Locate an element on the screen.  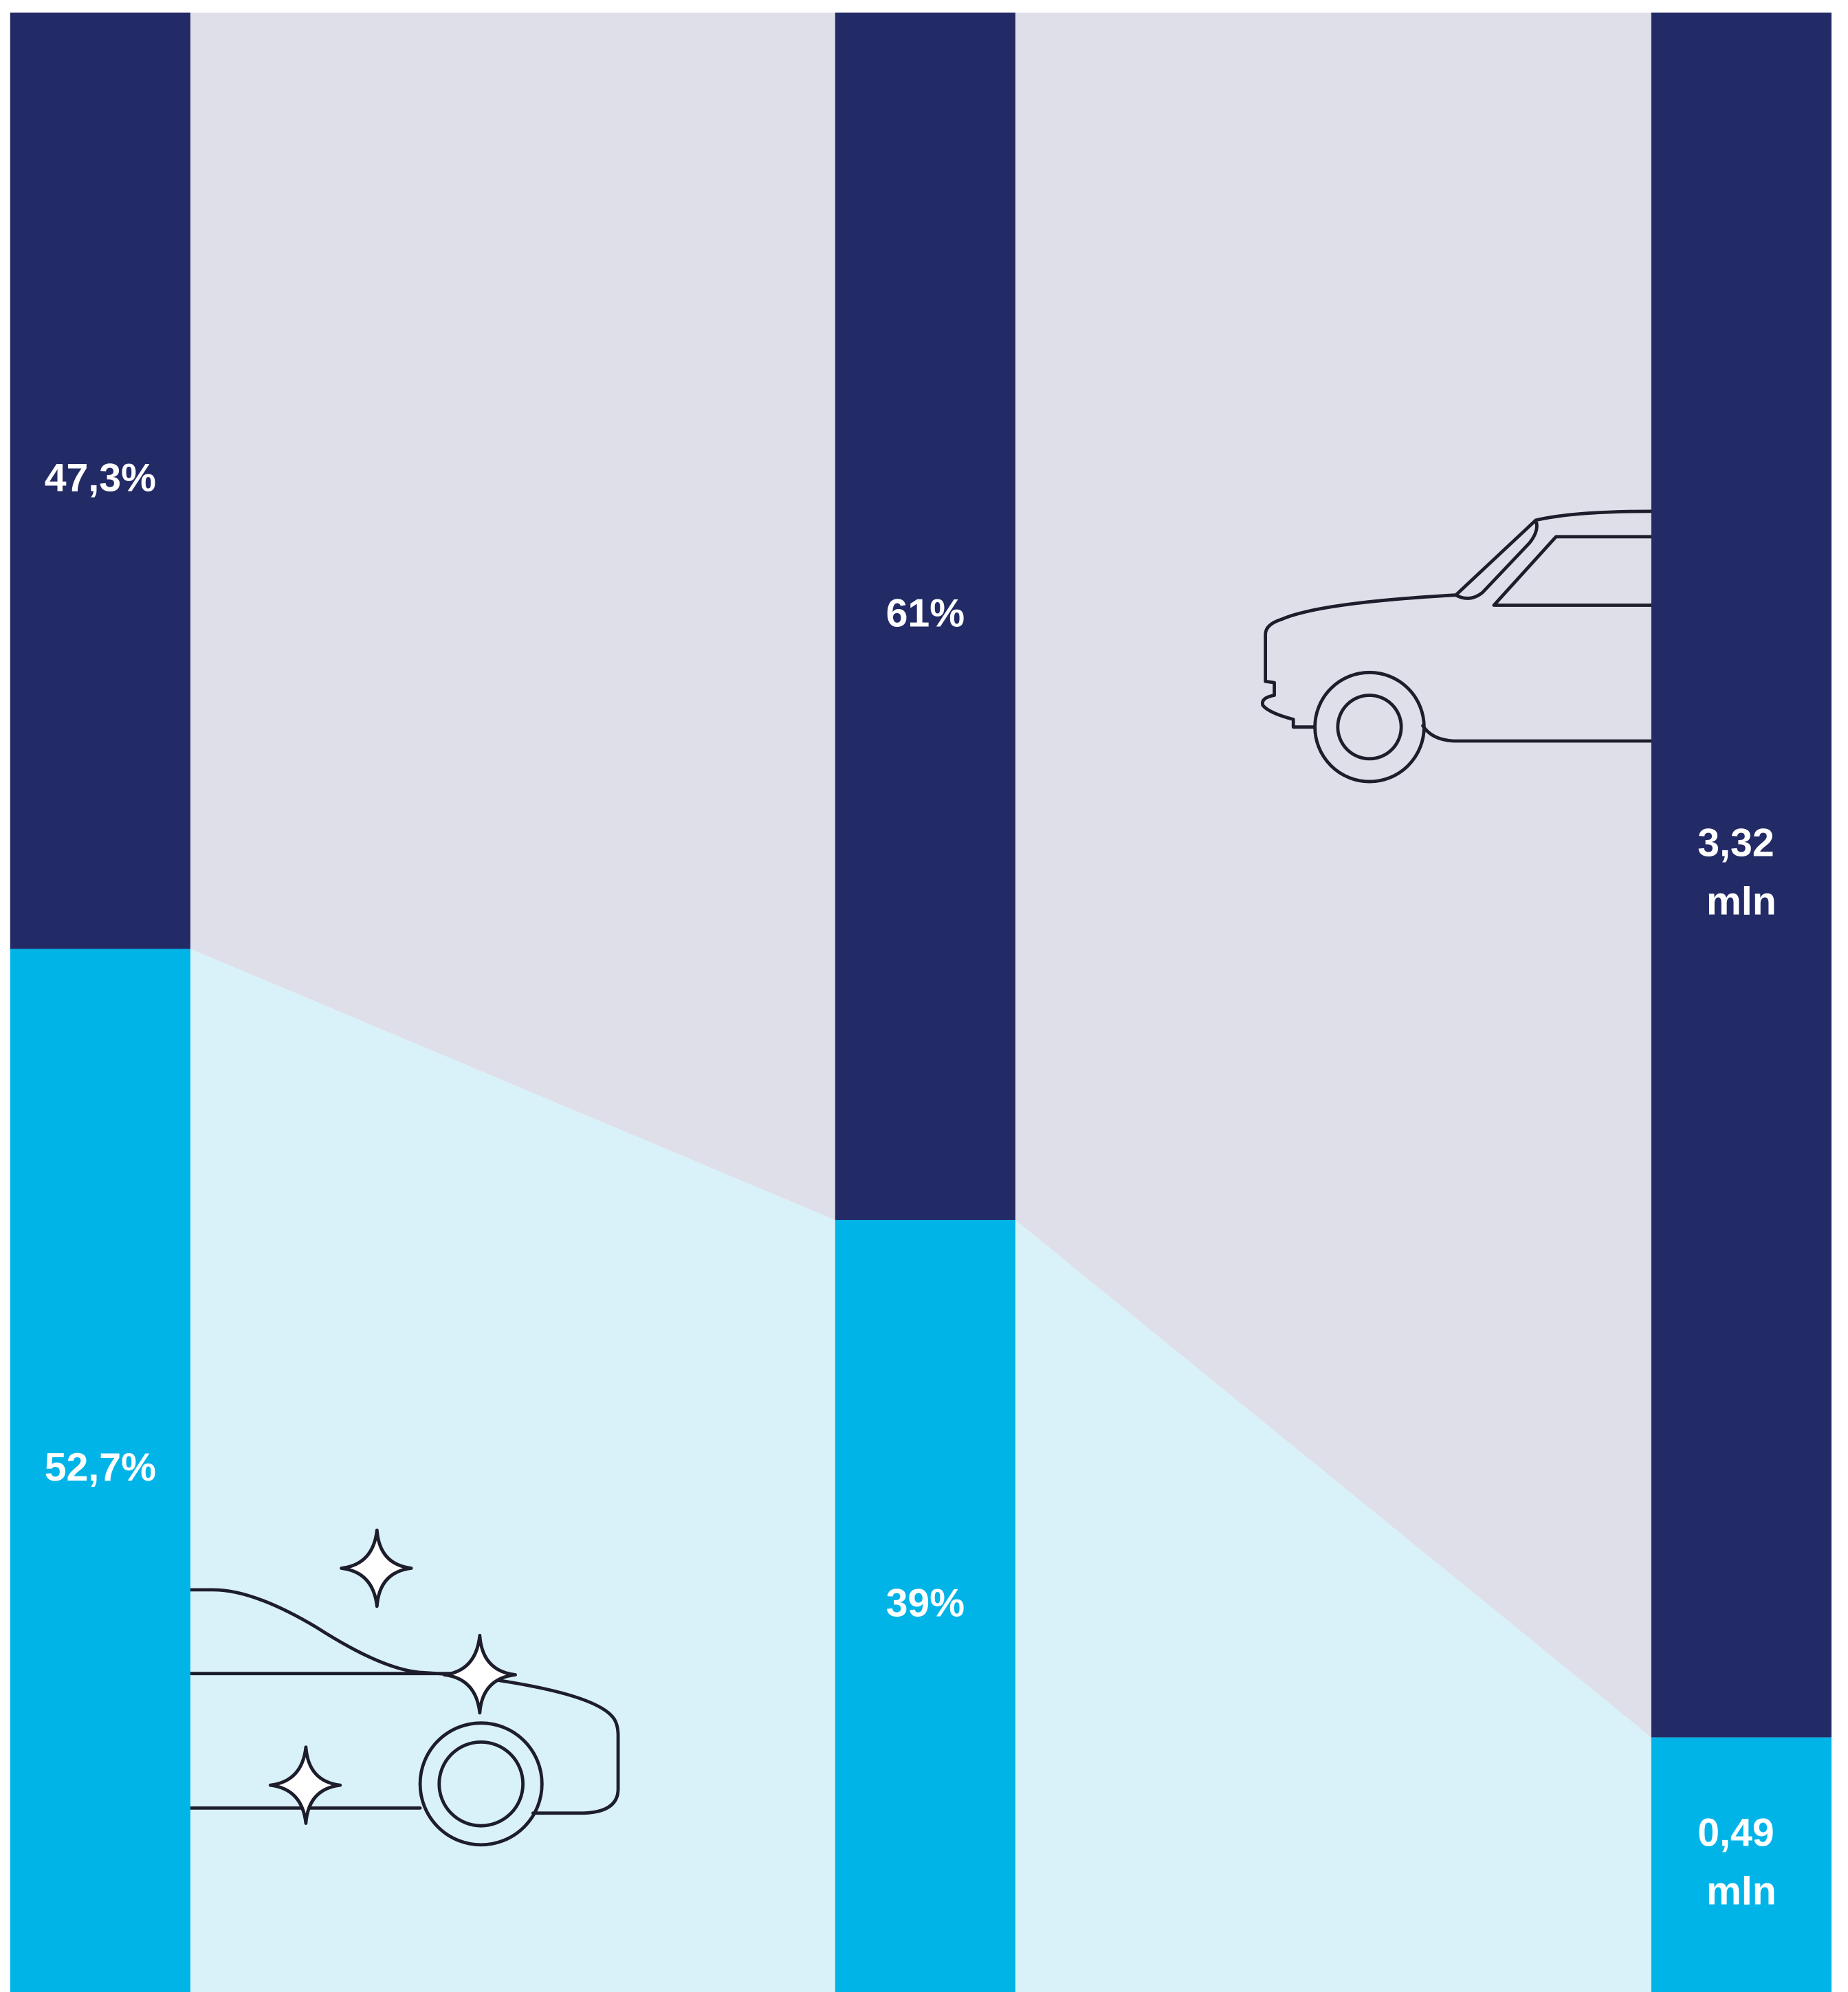
data-label: 3,32 mln is located at coordinates (1741, 873).